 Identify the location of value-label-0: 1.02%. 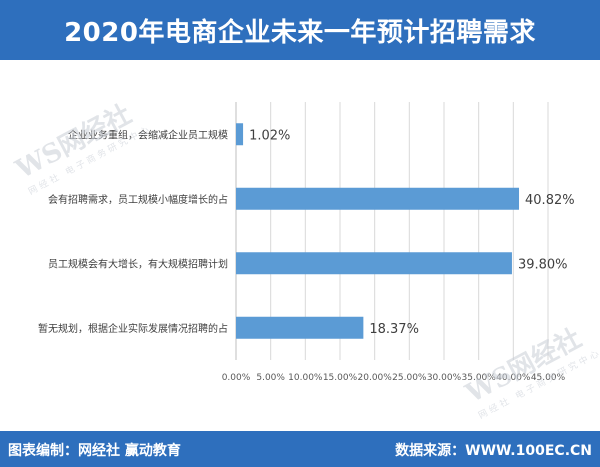
(269, 135).